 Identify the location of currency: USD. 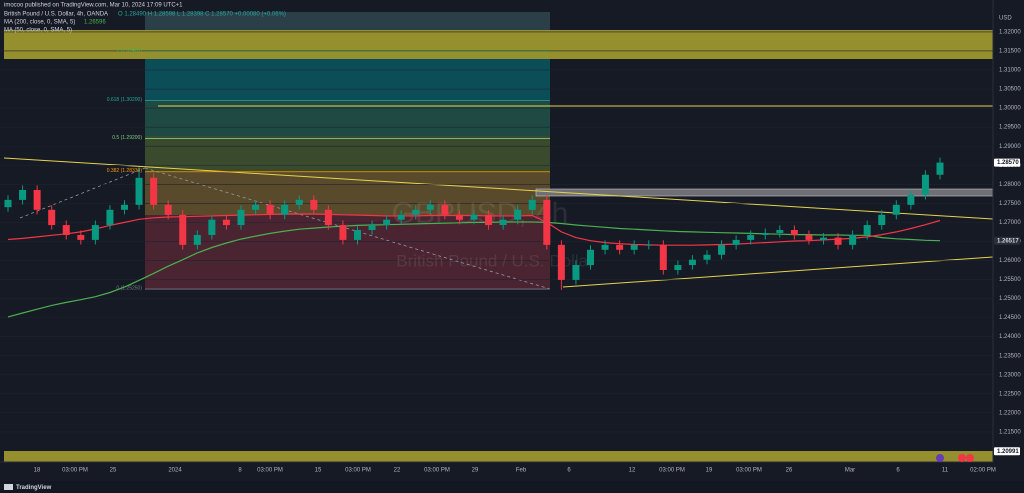
(1005, 19).